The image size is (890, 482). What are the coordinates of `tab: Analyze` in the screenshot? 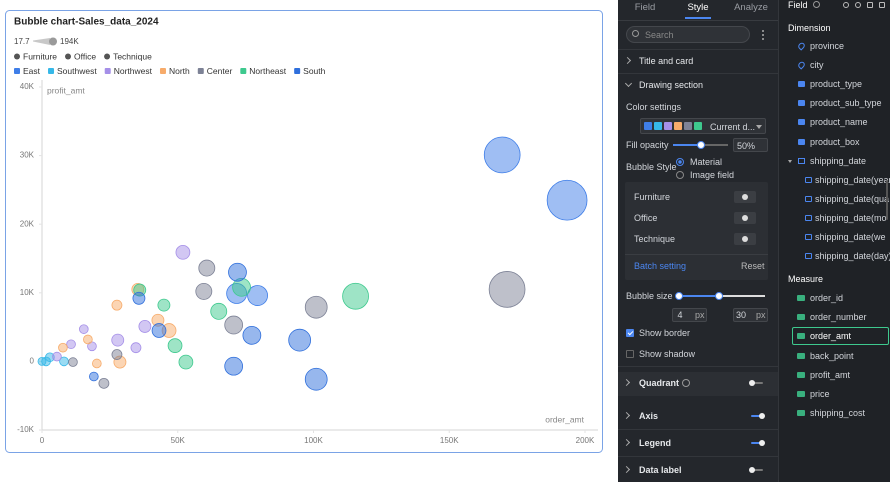 It's located at (751, 7).